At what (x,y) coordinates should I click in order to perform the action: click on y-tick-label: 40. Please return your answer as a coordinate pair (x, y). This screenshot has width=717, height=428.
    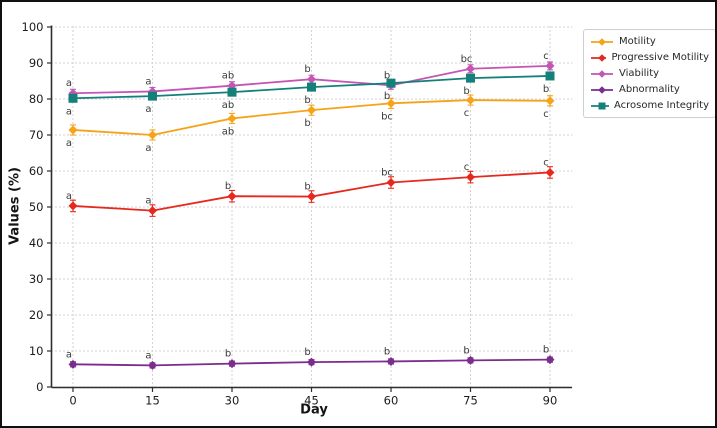
    Looking at the image, I should click on (36, 243).